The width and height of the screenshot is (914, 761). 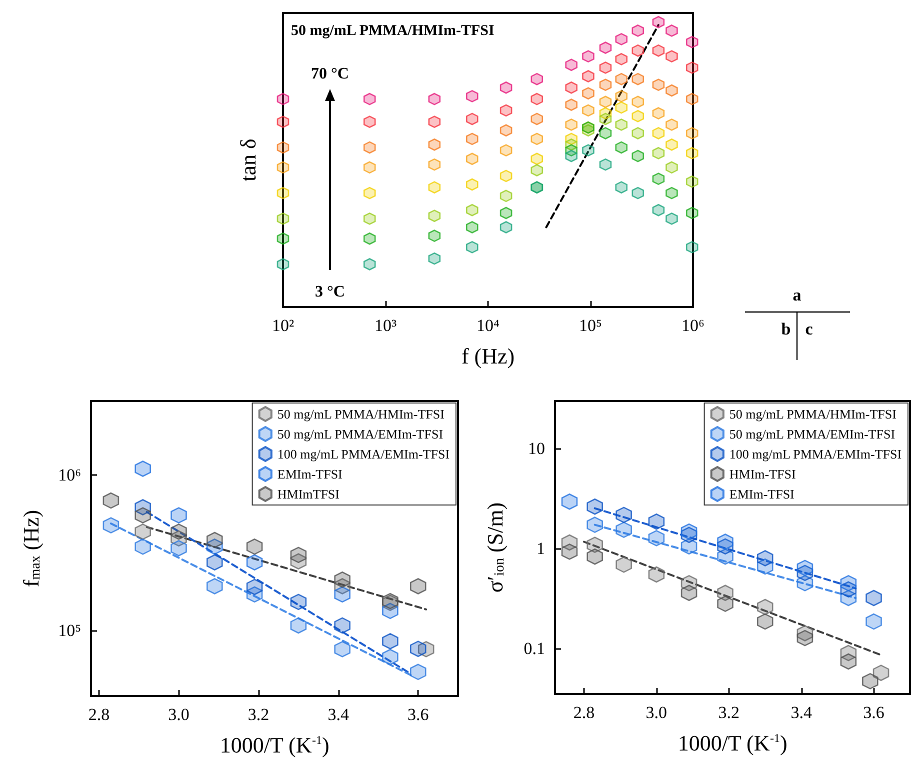 What do you see at coordinates (330, 292) in the screenshot?
I see `annotation: 3 °C` at bounding box center [330, 292].